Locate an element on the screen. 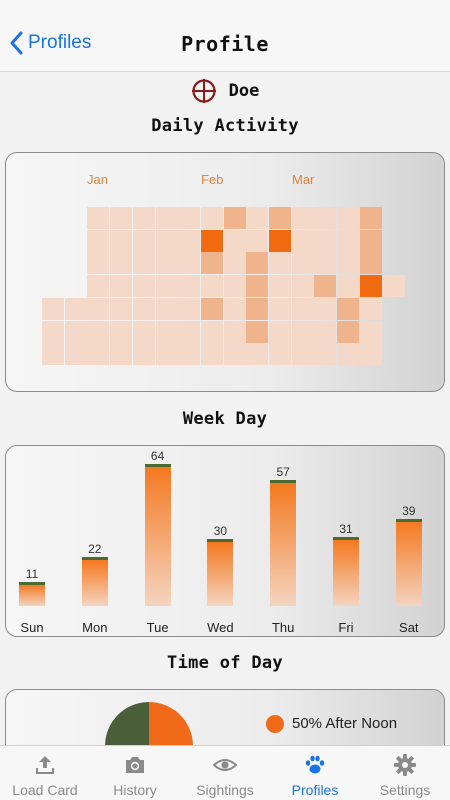 This screenshot has height=800, width=450. tab-history: History is located at coordinates (135, 773).